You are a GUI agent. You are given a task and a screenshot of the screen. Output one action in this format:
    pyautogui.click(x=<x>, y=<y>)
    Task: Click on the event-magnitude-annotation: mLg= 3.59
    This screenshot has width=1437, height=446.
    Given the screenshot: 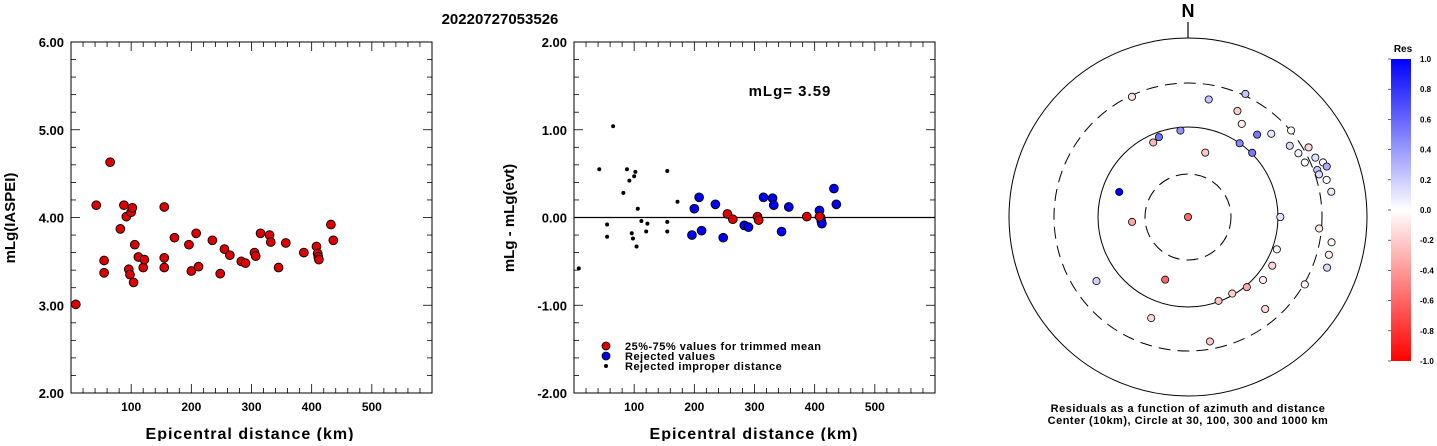 What is the action you would take?
    pyautogui.click(x=790, y=91)
    